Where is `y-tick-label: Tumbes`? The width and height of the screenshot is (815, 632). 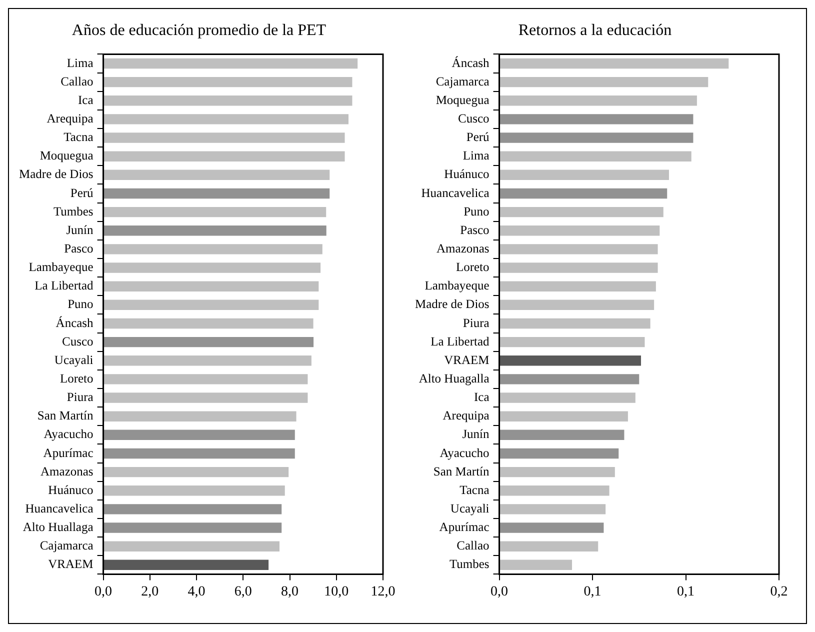
y-tick-label: Tumbes is located at coordinates (469, 564).